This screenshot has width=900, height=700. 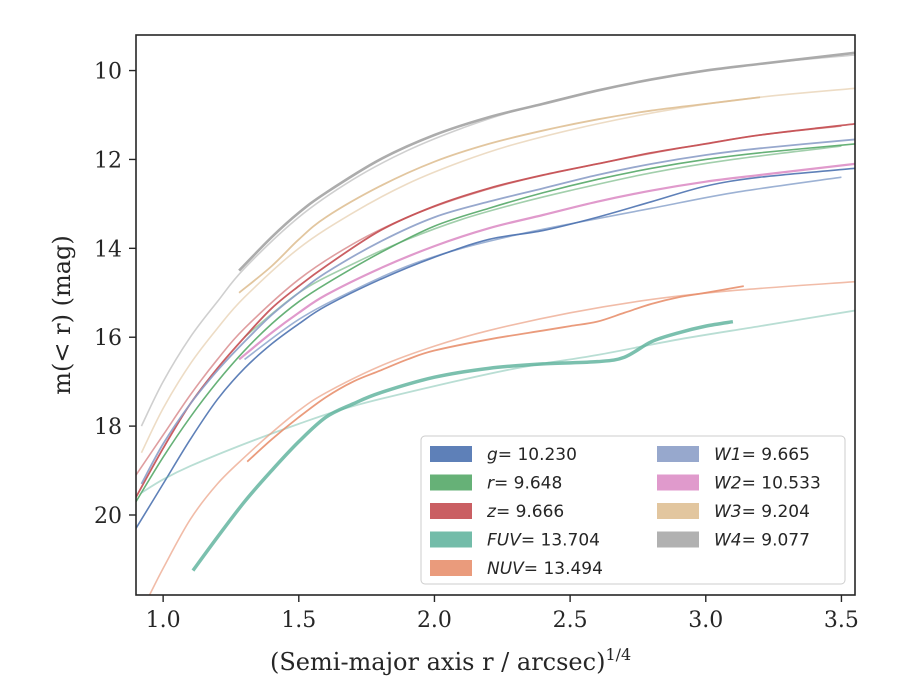 I want to click on legend-label-fuv: FUV= 13.704, so click(x=543, y=541).